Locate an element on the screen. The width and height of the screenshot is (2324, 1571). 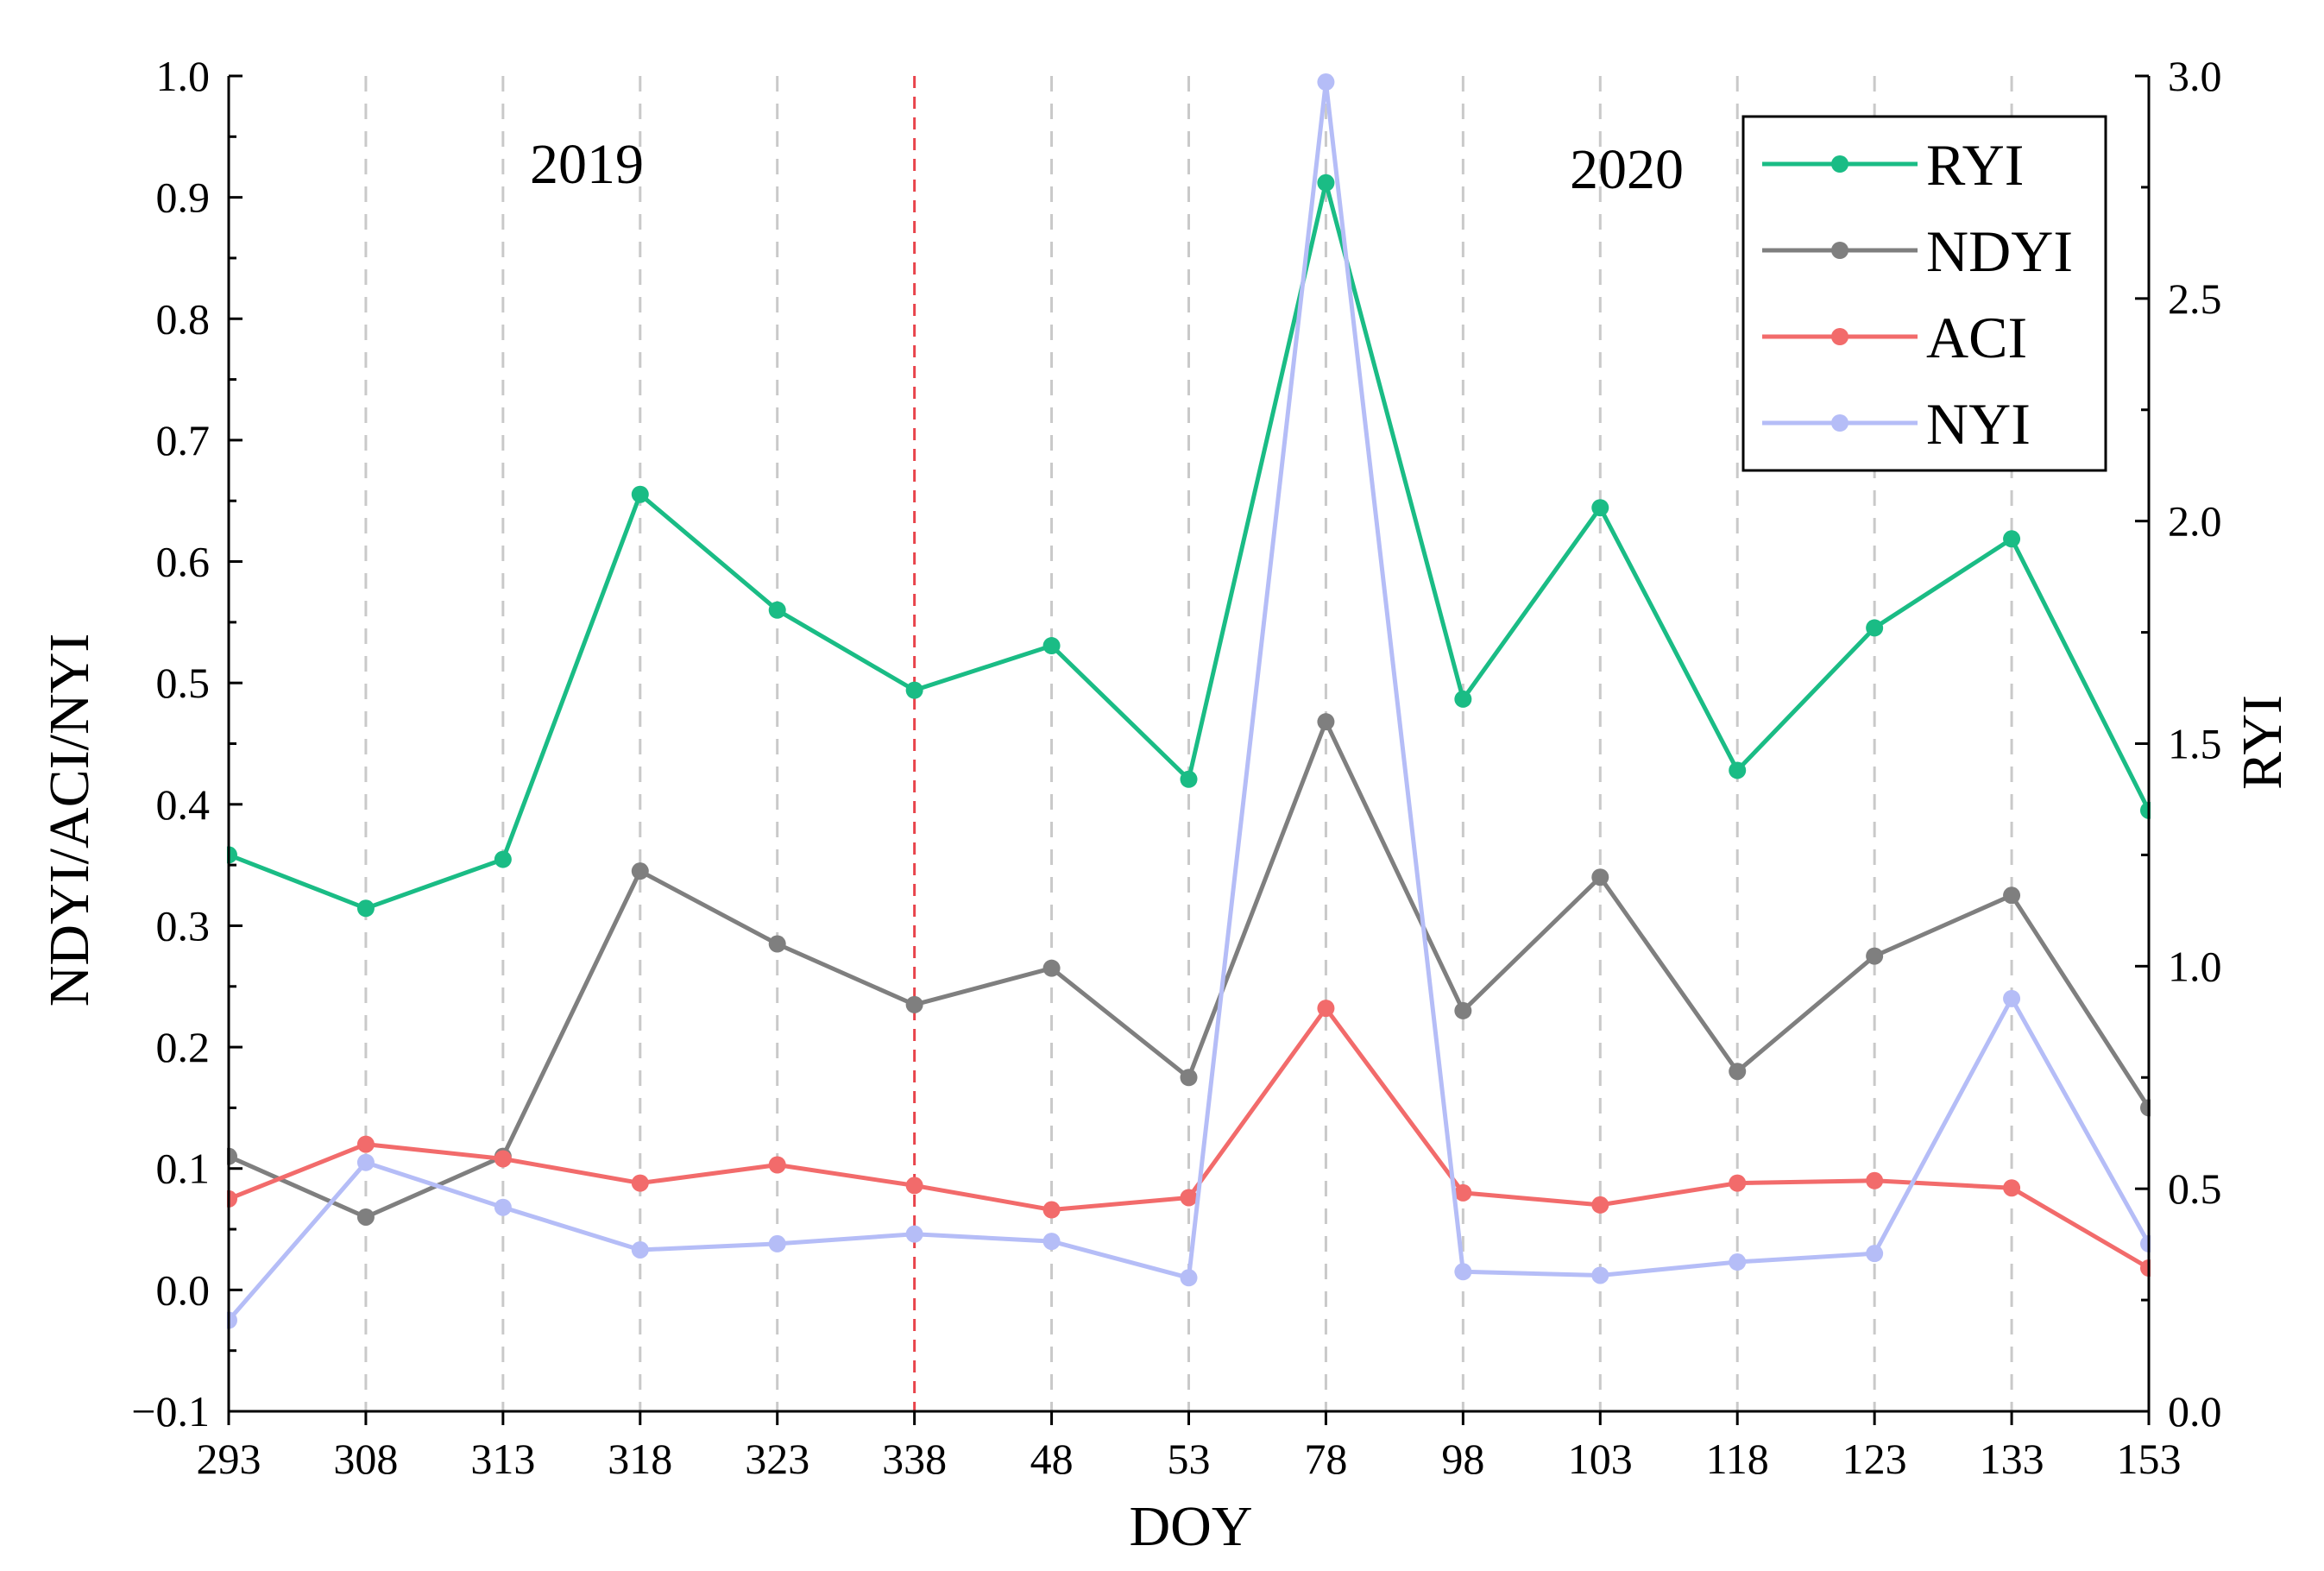
legend-label: NYI is located at coordinates (1979, 424).